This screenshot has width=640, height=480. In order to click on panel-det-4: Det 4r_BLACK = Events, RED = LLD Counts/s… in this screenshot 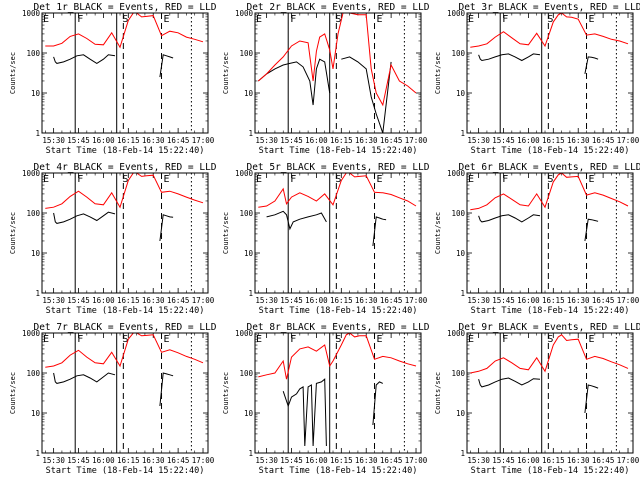, I will do `click(113, 239)`.